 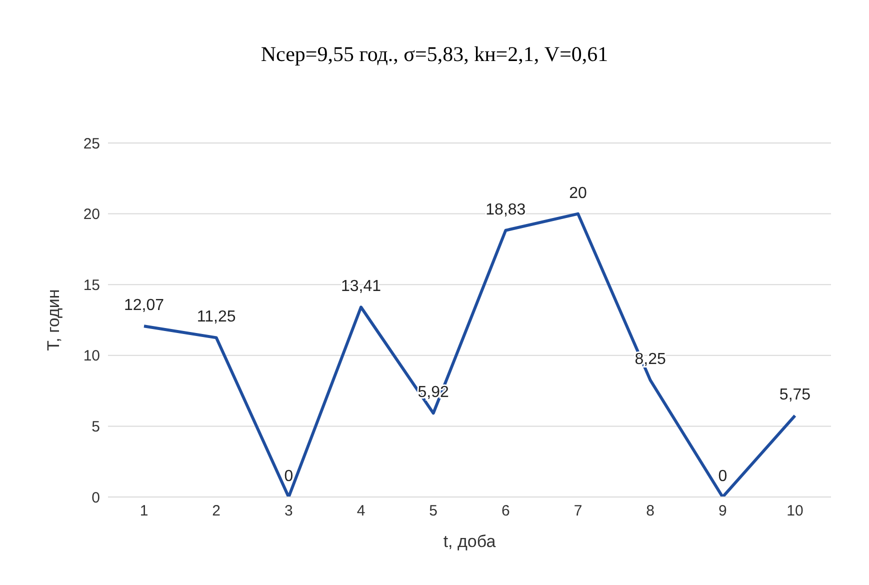 What do you see at coordinates (469, 541) in the screenshot?
I see `x-axis-title: t, доба` at bounding box center [469, 541].